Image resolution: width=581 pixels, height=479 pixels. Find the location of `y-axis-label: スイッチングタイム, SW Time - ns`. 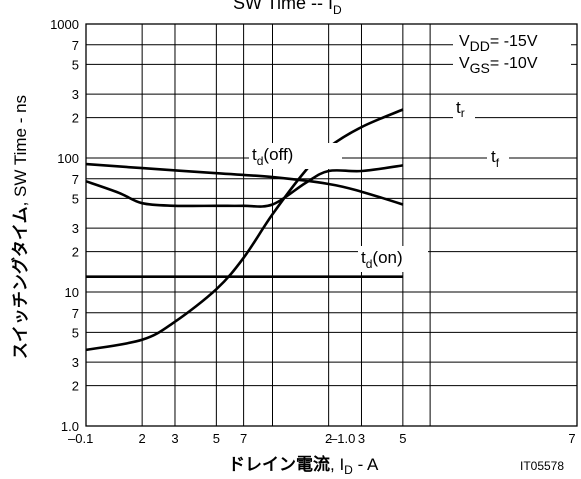

y-axis-label: スイッチングタイム, SW Time - ns is located at coordinates (20, 227).